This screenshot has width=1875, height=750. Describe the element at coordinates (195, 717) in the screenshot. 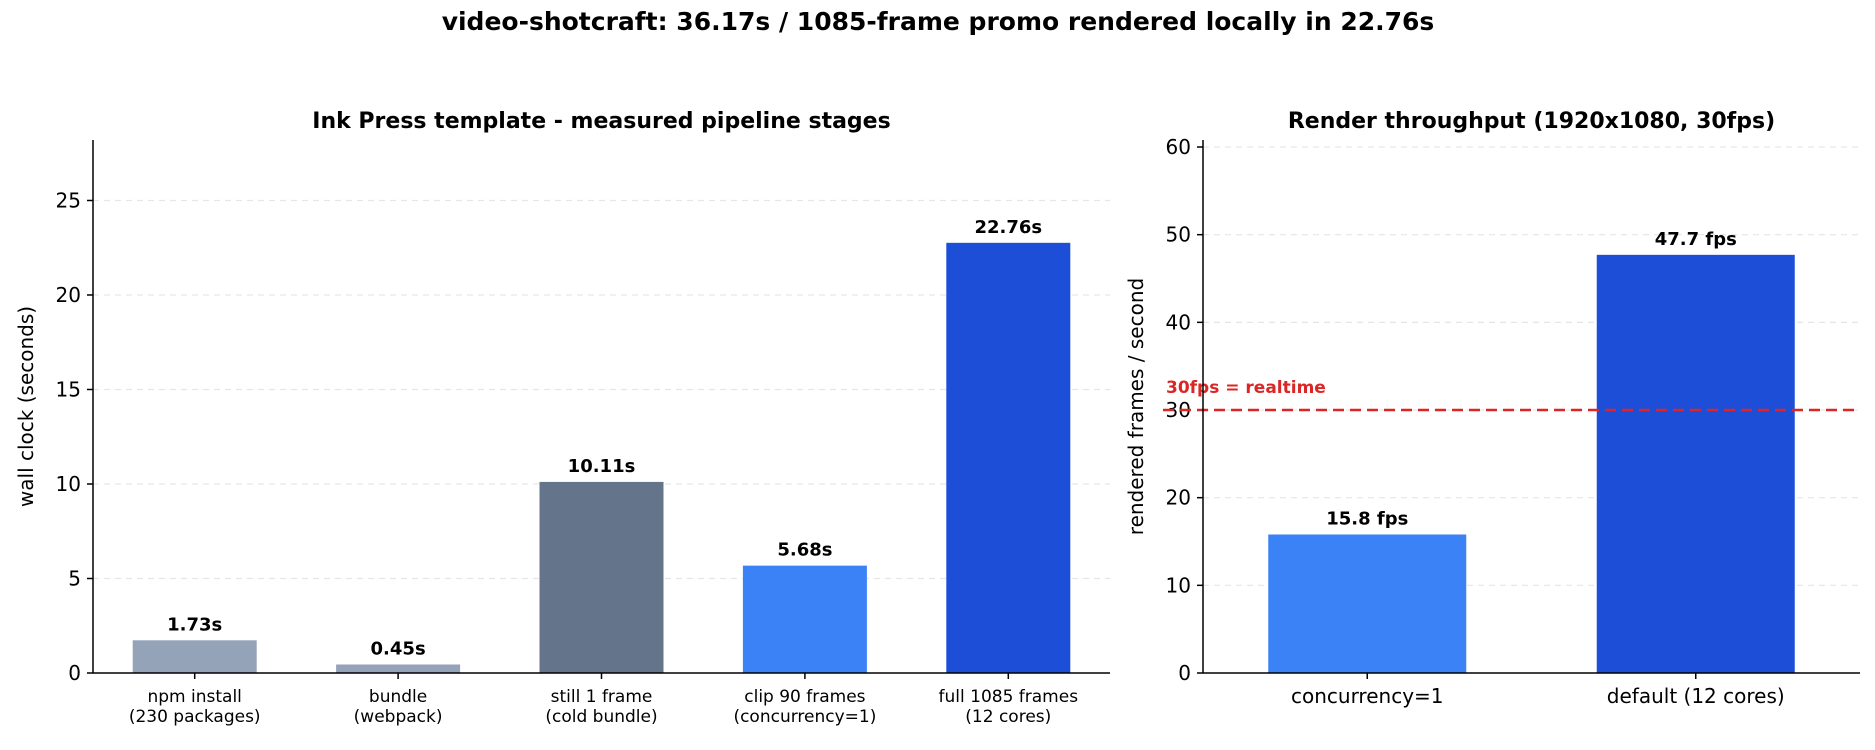

I see `x-category-label: (230 packages)` at that location.